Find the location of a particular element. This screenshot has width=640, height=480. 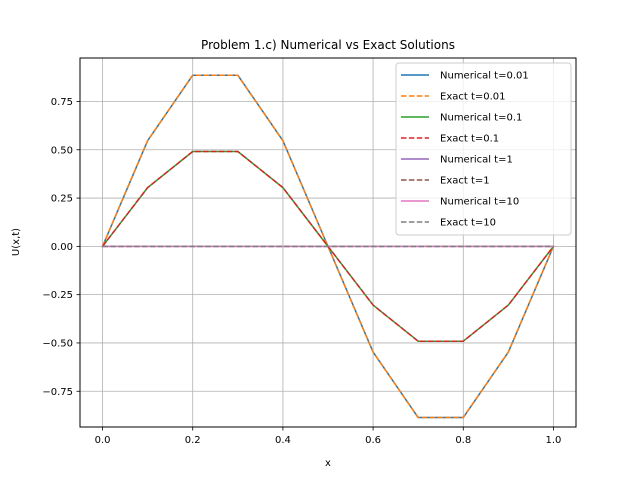

legend-box is located at coordinates (483, 149).